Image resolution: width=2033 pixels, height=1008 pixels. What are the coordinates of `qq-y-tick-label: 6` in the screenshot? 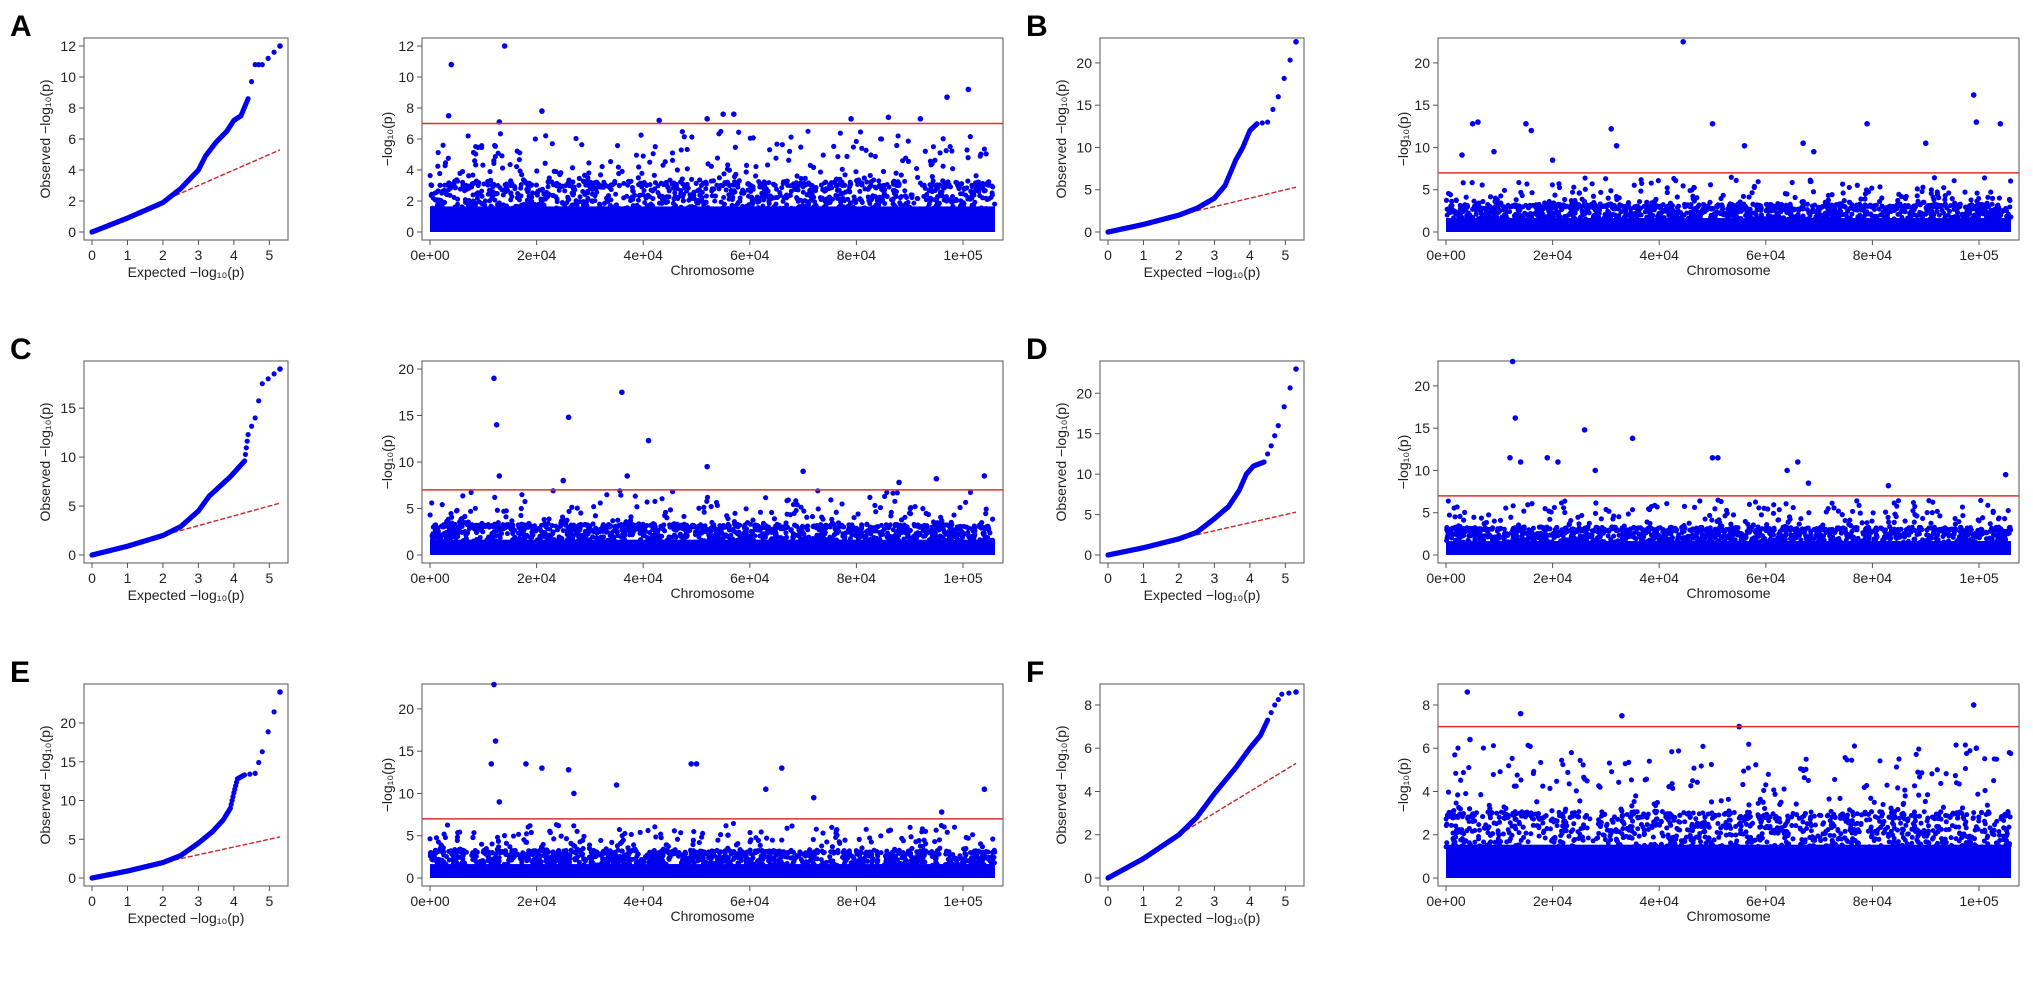 It's located at (72, 139).